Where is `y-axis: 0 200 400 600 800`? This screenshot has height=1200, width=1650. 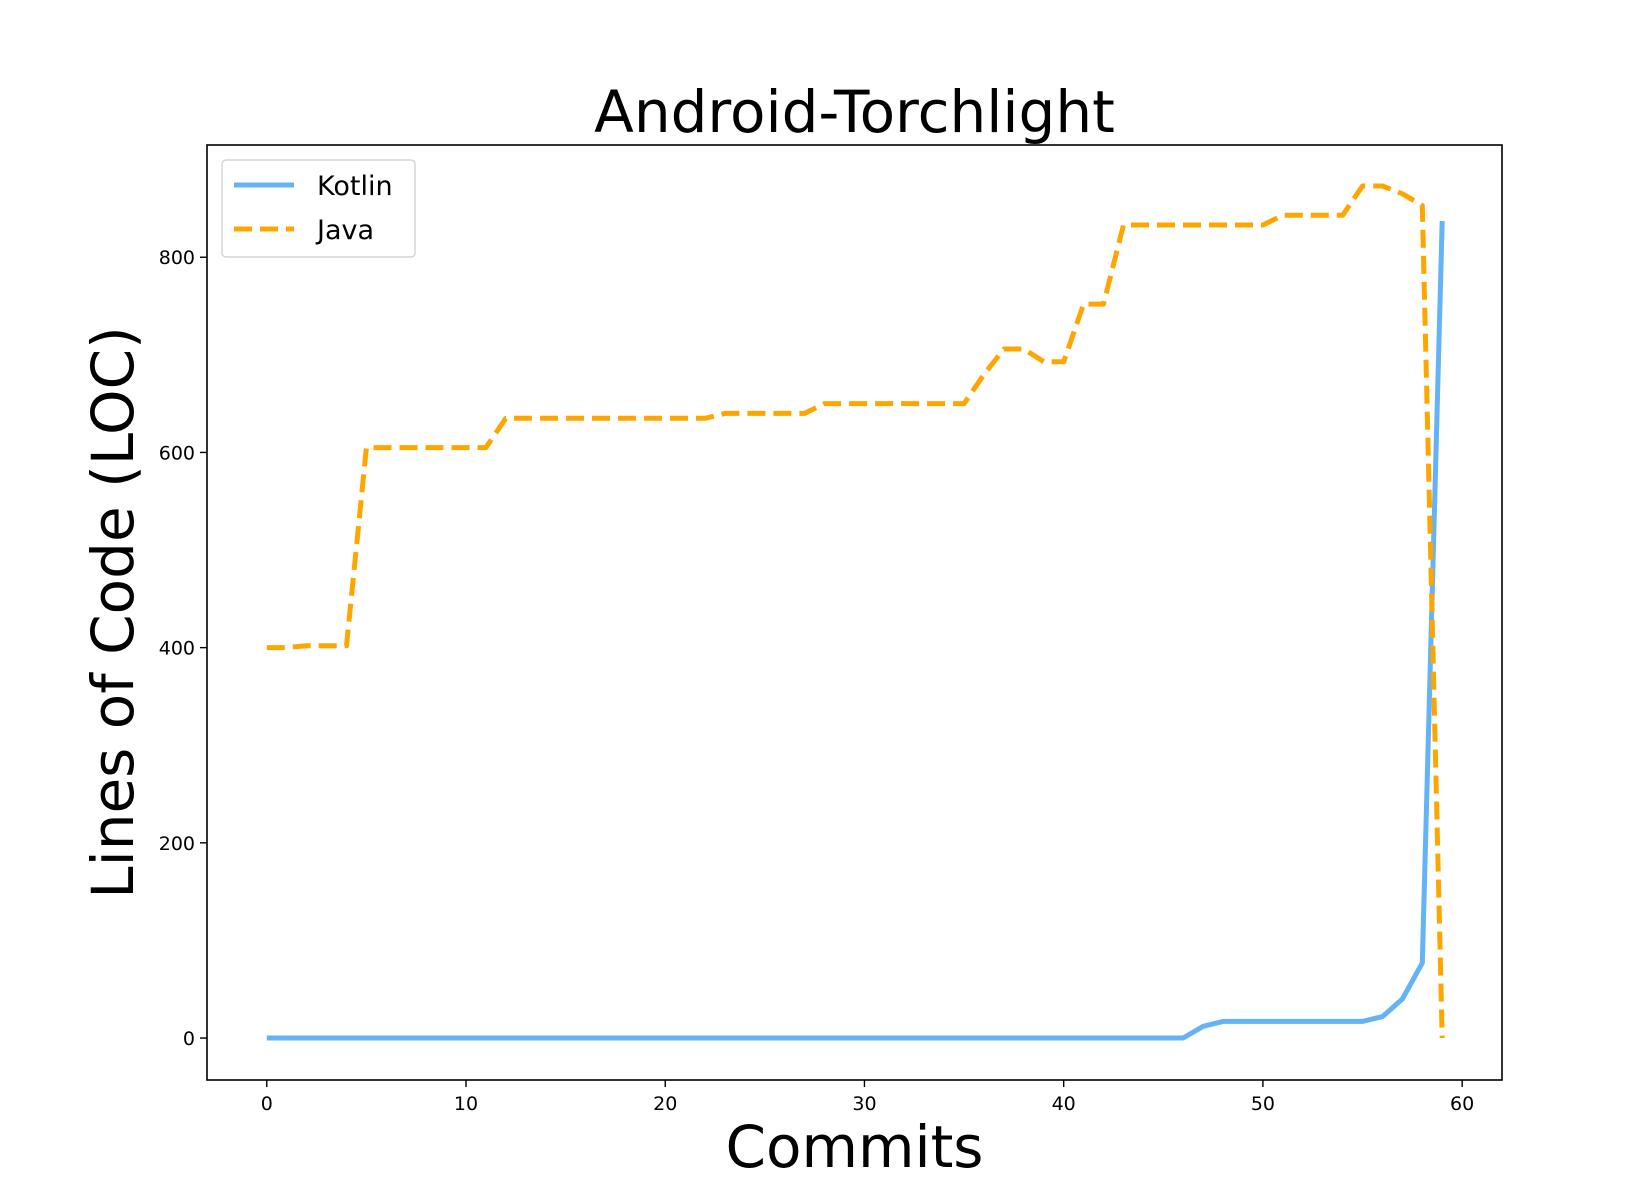
y-axis: 0 200 400 600 800 is located at coordinates (183, 648).